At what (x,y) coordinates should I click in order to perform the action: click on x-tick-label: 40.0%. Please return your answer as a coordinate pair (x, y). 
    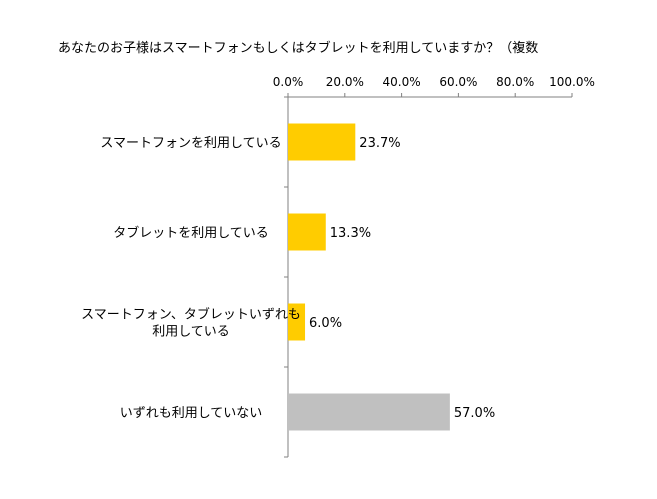
    Looking at the image, I should click on (402, 82).